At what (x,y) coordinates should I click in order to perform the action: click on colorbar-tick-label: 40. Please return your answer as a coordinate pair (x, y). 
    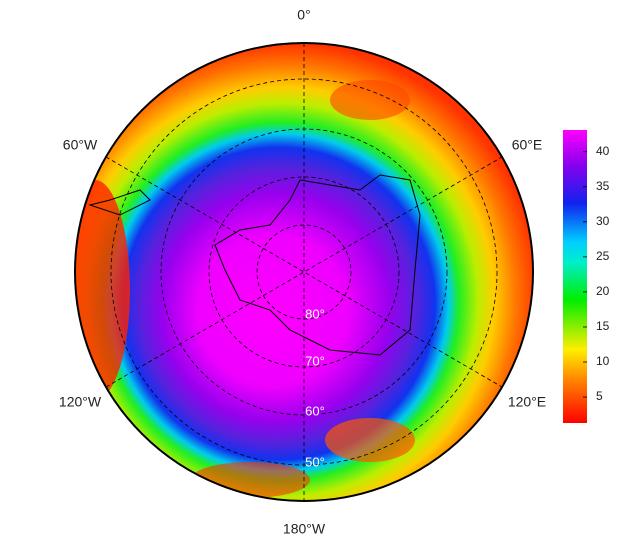
    Looking at the image, I should click on (603, 151).